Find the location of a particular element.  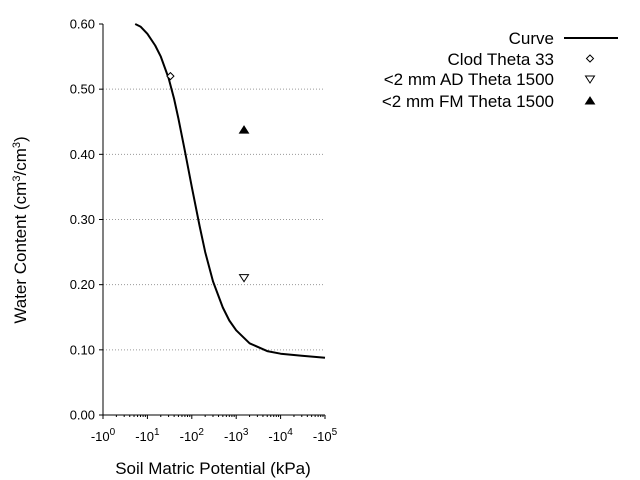

legend-triangle-down-icon is located at coordinates (590, 79).